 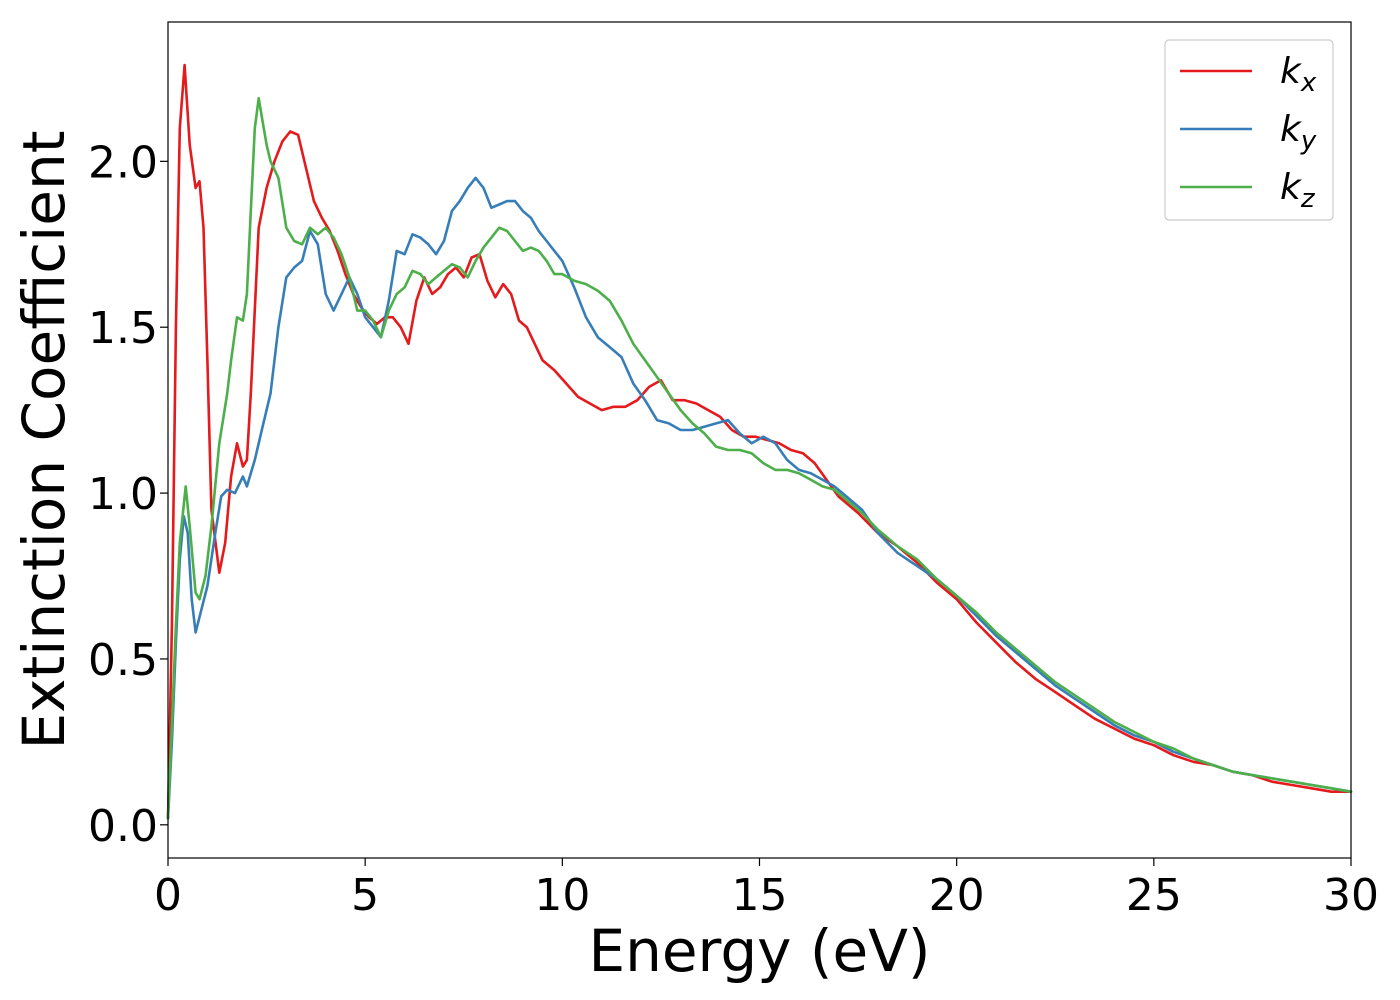 I want to click on legend-items: kx ky kz, so click(x=1248, y=132).